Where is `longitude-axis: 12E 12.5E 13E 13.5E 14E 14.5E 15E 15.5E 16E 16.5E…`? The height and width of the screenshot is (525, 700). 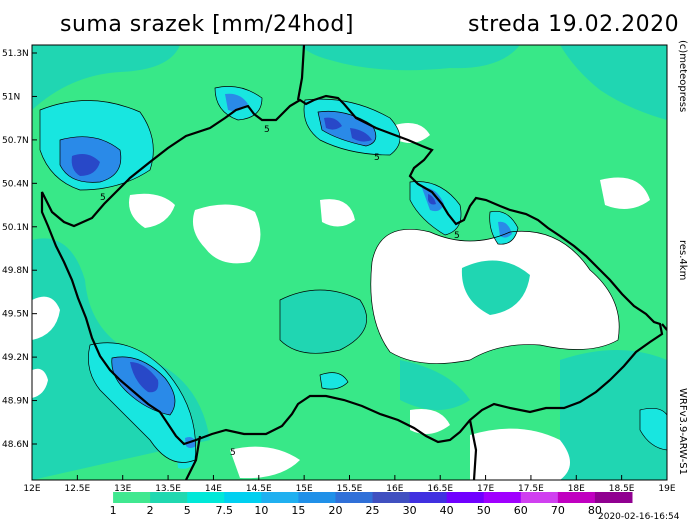 longitude-axis: 12E 12.5E 13E 13.5E 14E 14.5E 15E 15.5E 16E 16.5E… is located at coordinates (349, 484).